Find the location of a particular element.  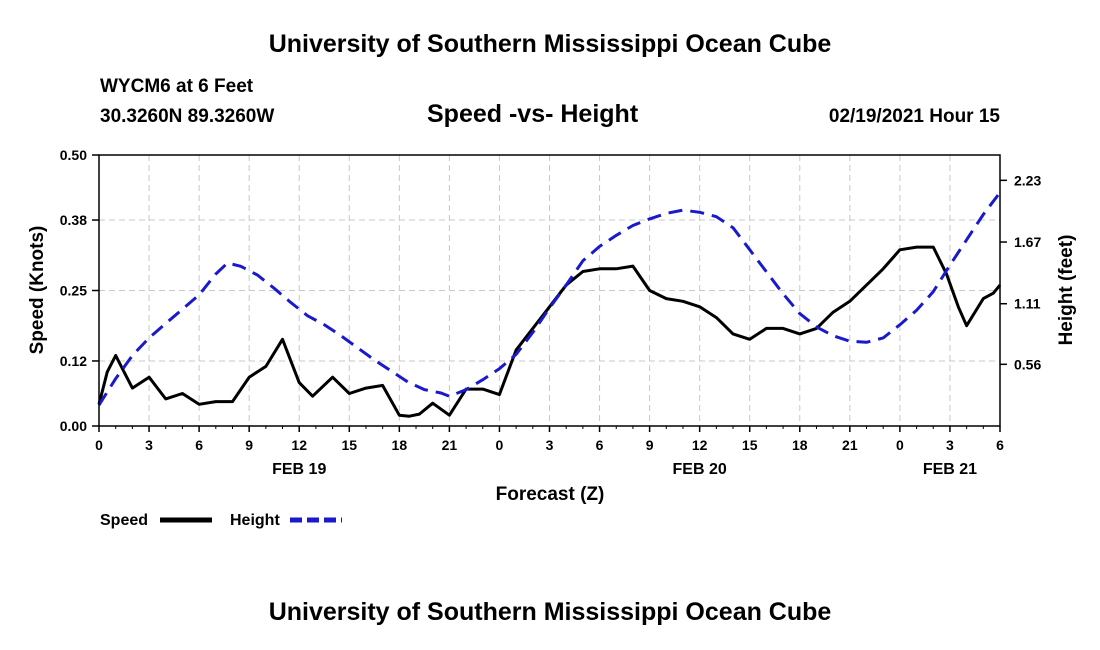

y-left-tick-label: 0.38 is located at coordinates (73, 220).